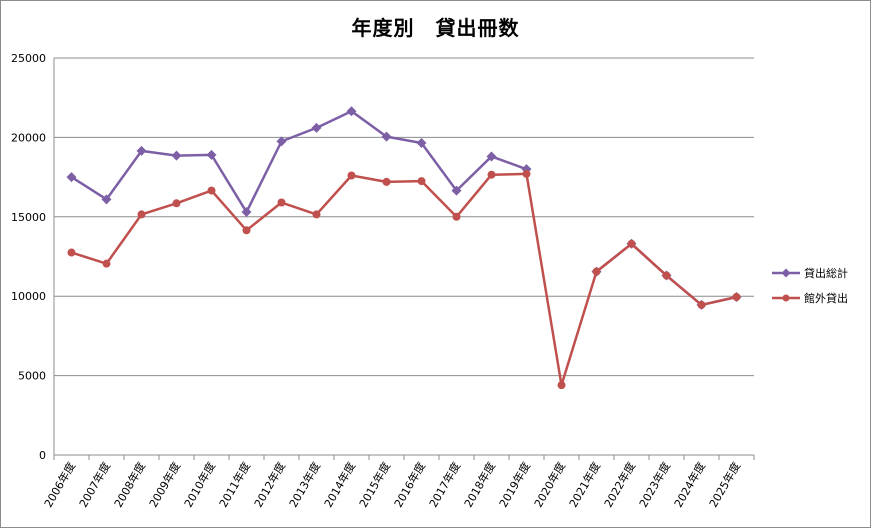 The image size is (871, 528). Describe the element at coordinates (28, 217) in the screenshot. I see `y-tick-label: 15000` at that location.